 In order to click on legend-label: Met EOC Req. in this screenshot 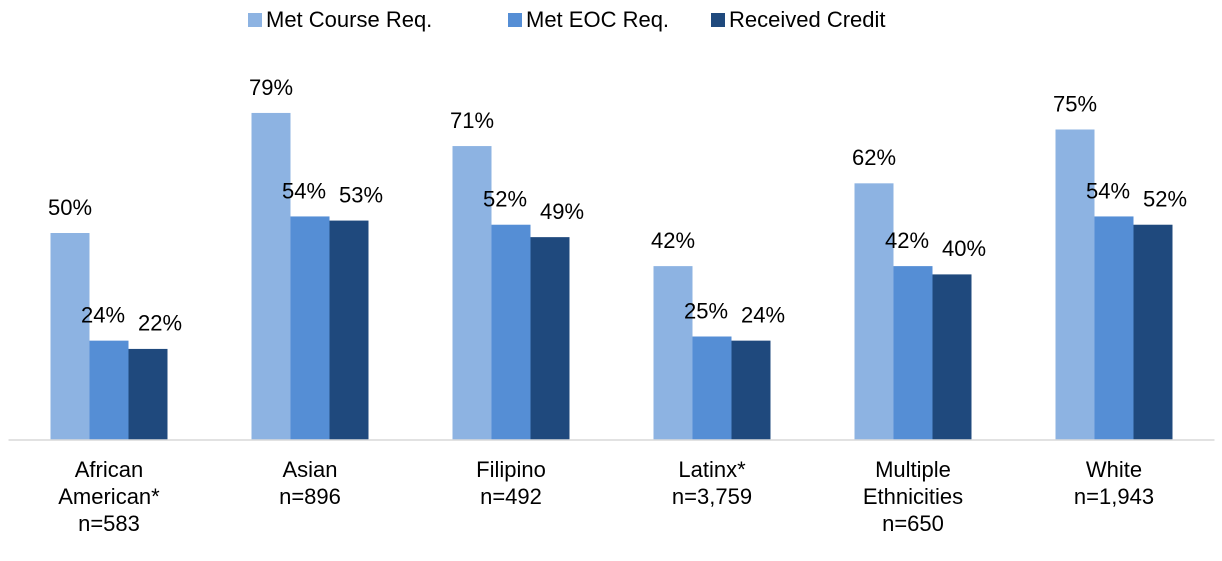, I will do `click(597, 19)`.